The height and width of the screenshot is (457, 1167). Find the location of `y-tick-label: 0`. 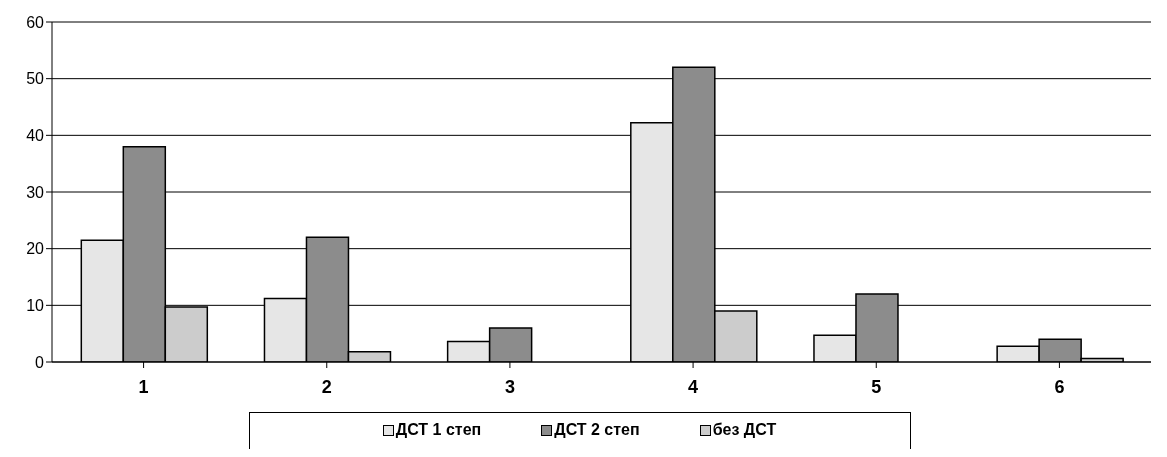

y-tick-label: 0 is located at coordinates (40, 362).